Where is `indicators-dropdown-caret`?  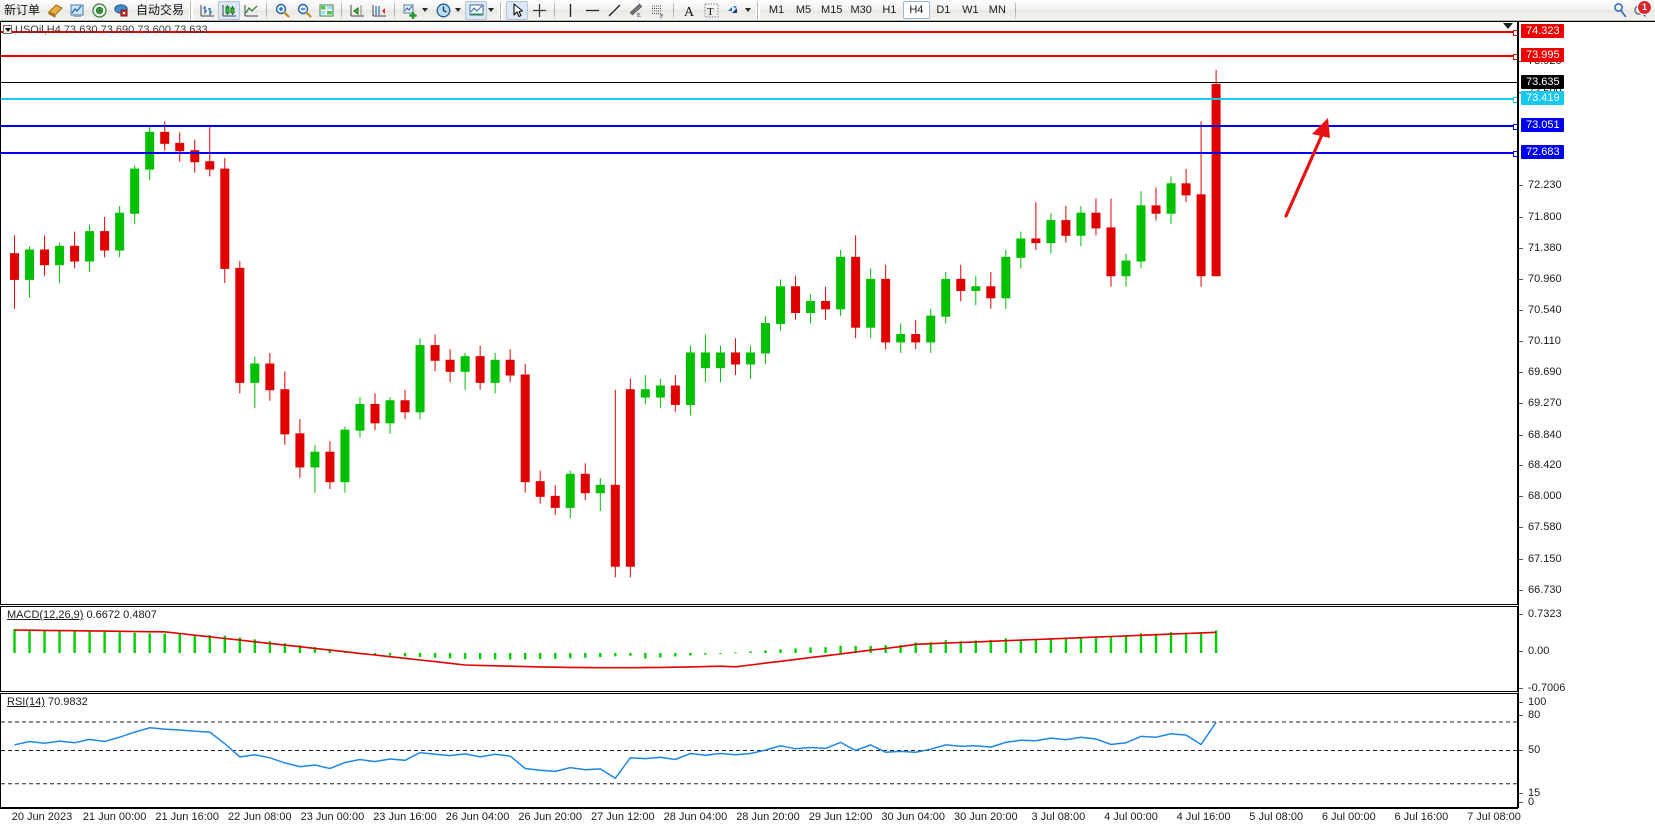 indicators-dropdown-caret is located at coordinates (425, 10).